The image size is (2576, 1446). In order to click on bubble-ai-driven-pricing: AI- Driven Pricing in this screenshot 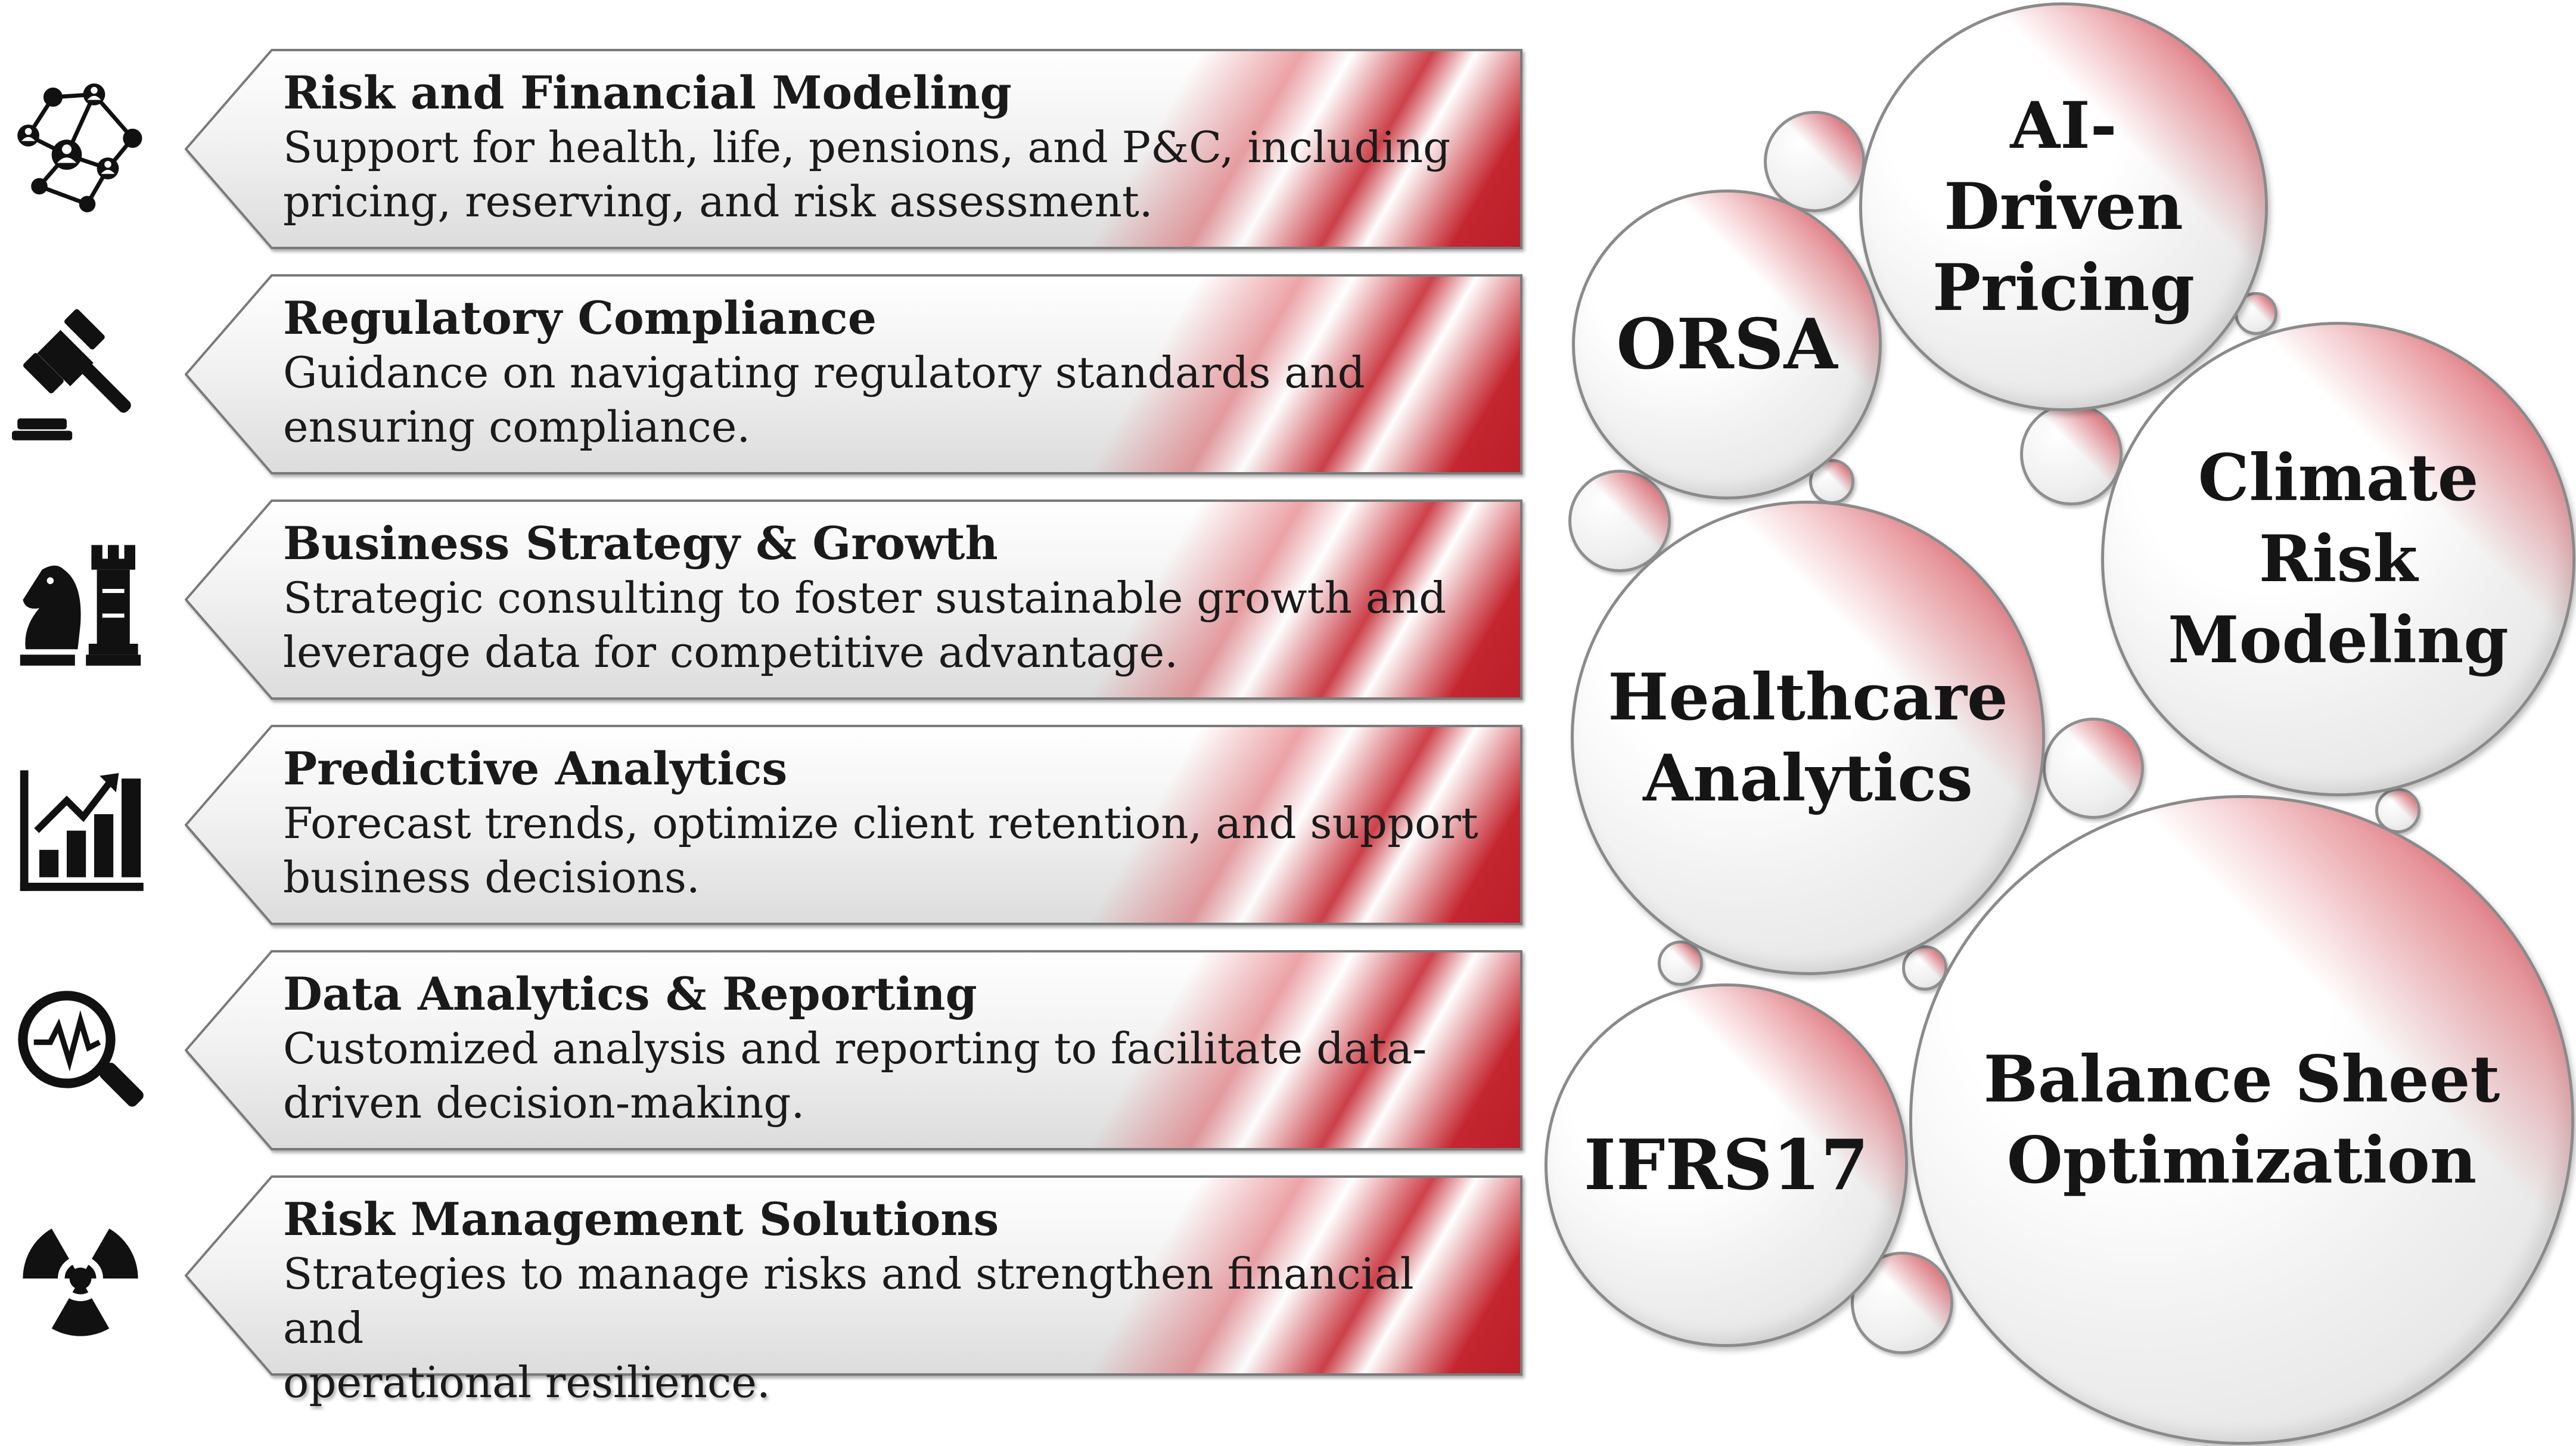, I will do `click(2063, 206)`.